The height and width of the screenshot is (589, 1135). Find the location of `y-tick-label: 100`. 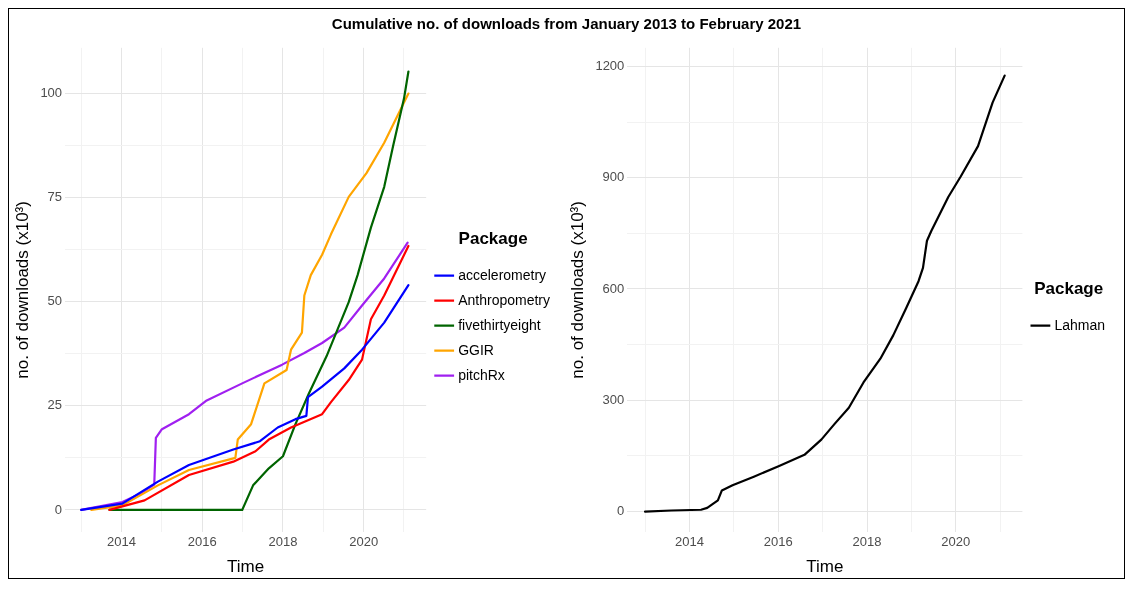

y-tick-label: 100 is located at coordinates (51, 93).